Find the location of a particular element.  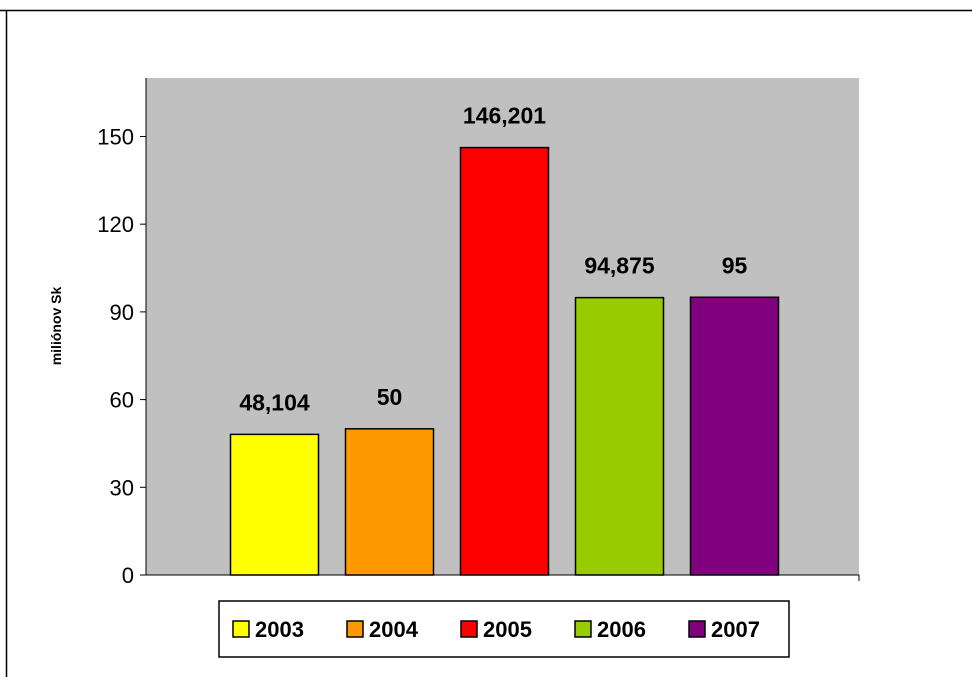

bar-2006 is located at coordinates (619, 436).